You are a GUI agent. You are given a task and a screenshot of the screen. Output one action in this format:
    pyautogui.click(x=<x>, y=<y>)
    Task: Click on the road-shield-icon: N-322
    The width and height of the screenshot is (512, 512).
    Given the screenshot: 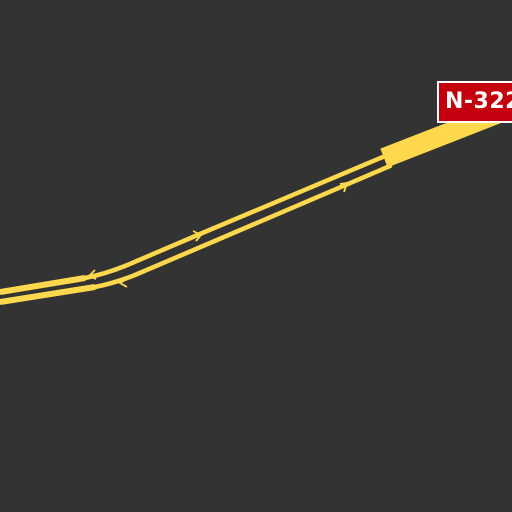 What is the action you would take?
    pyautogui.click(x=474, y=102)
    